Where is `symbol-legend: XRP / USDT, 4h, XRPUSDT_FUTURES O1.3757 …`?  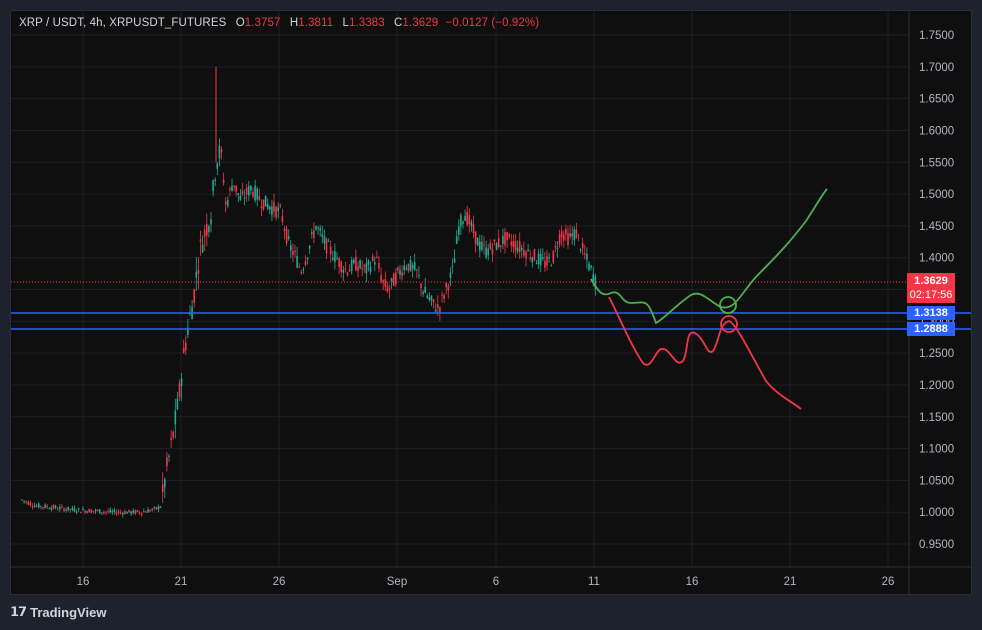 symbol-legend: XRP / USDT, 4h, XRPUSDT_FUTURES O1.3757 … is located at coordinates (279, 23).